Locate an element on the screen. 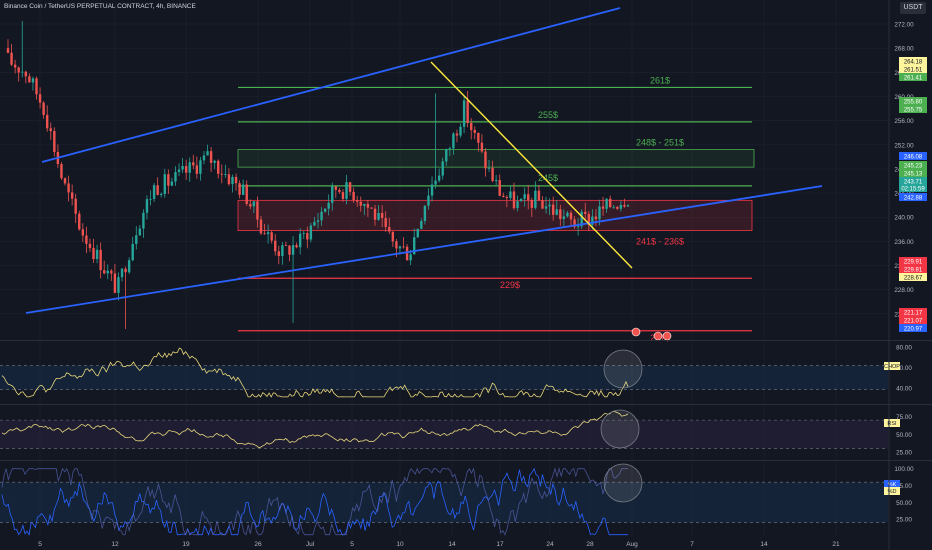 This screenshot has width=932, height=550. price-tag-label: 229.91 is located at coordinates (913, 262).